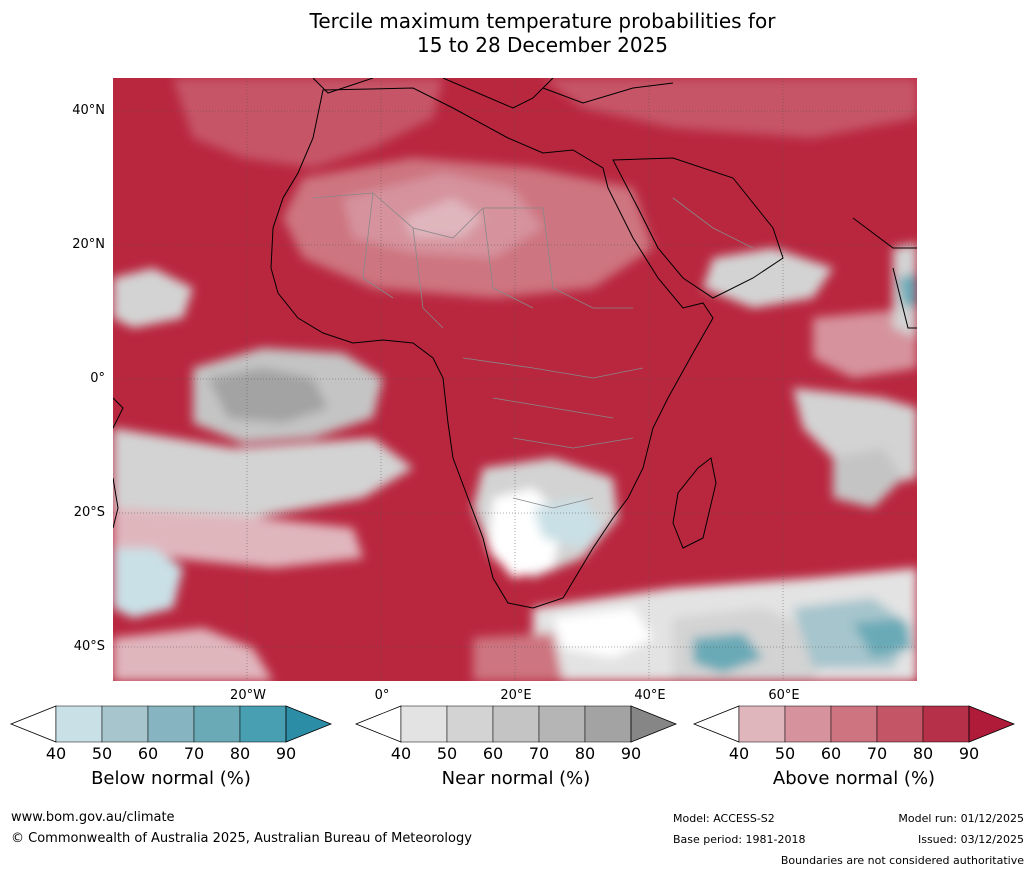  I want to click on colorbar-near-tick-80: 80, so click(585, 753).